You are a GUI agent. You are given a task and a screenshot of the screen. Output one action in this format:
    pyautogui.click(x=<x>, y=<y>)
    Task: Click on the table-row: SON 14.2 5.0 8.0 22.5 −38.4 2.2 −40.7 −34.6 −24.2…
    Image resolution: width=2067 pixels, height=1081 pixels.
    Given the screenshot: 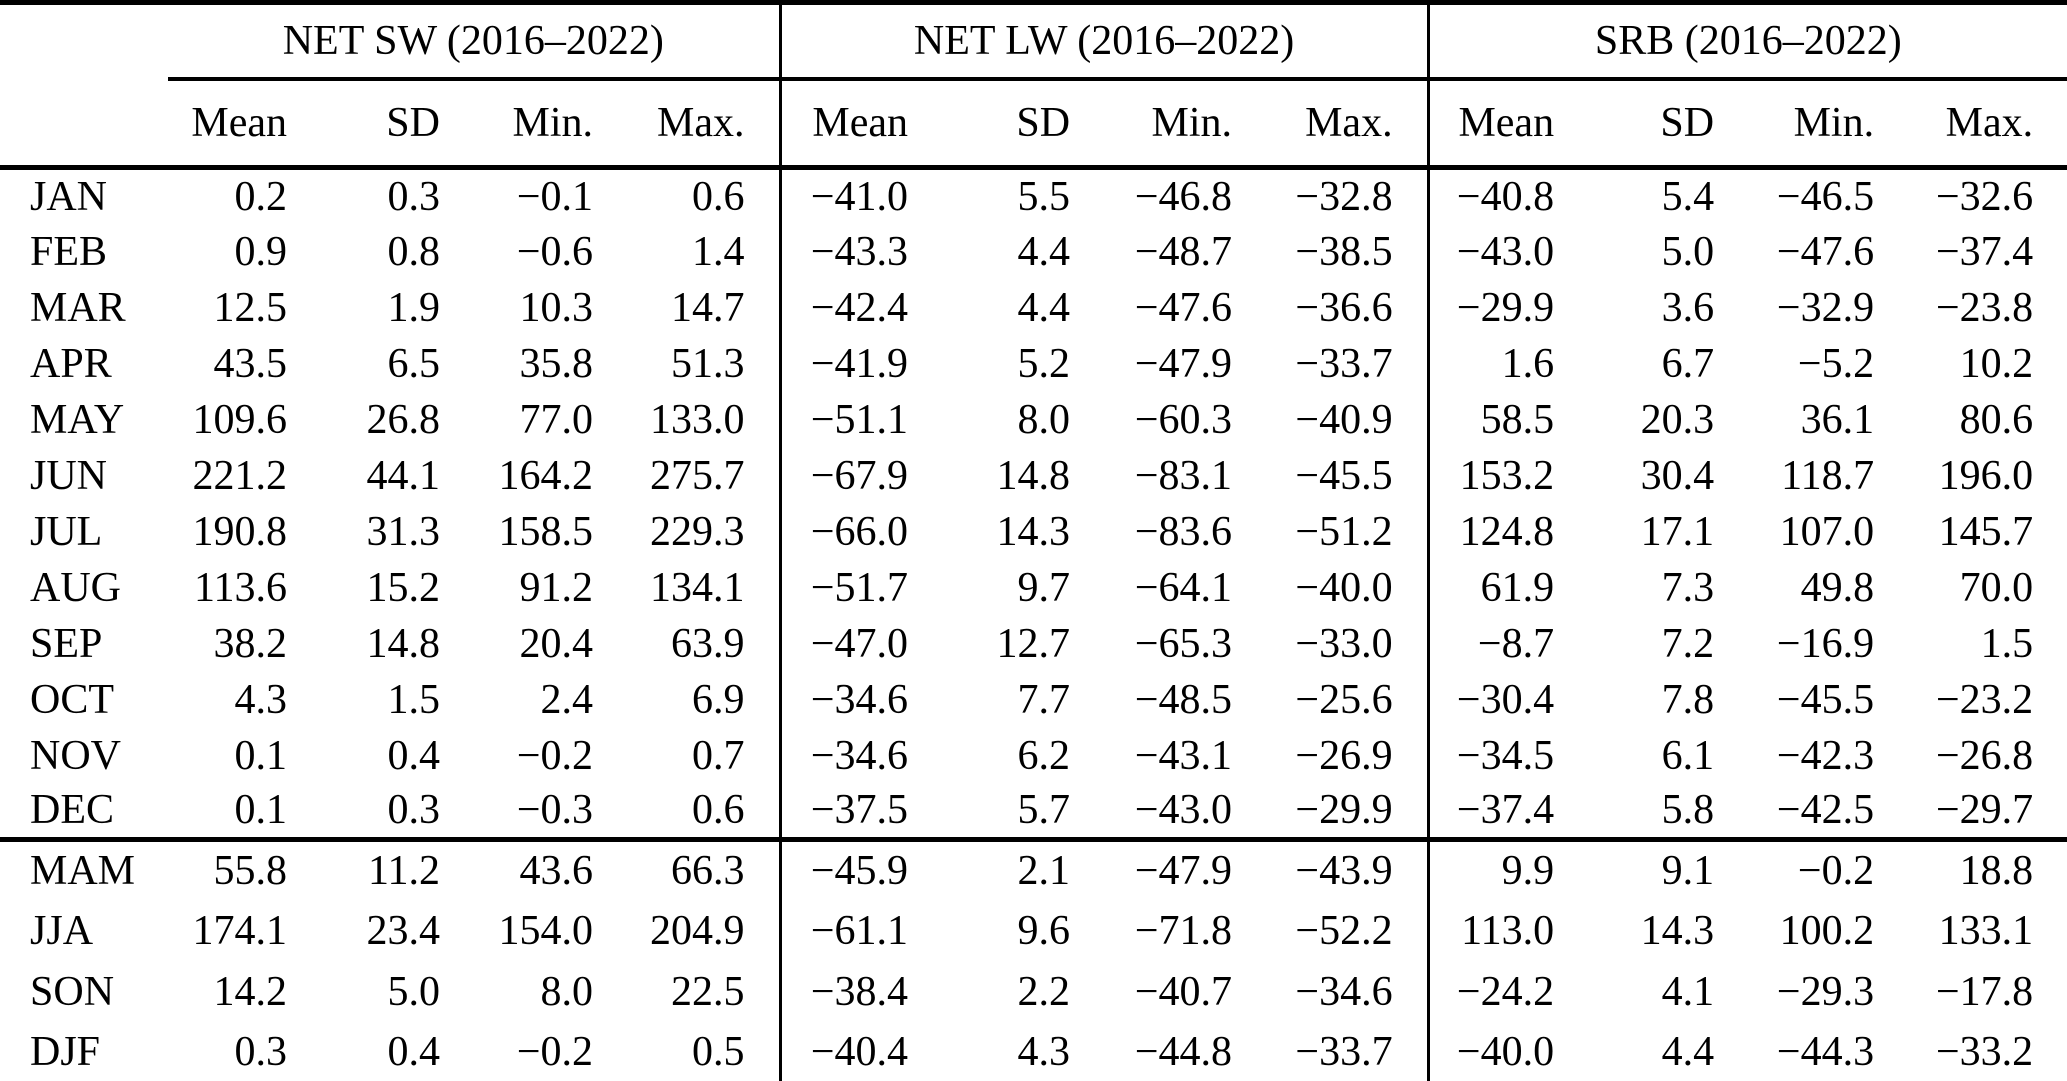 What is the action you would take?
    pyautogui.click(x=1033, y=992)
    